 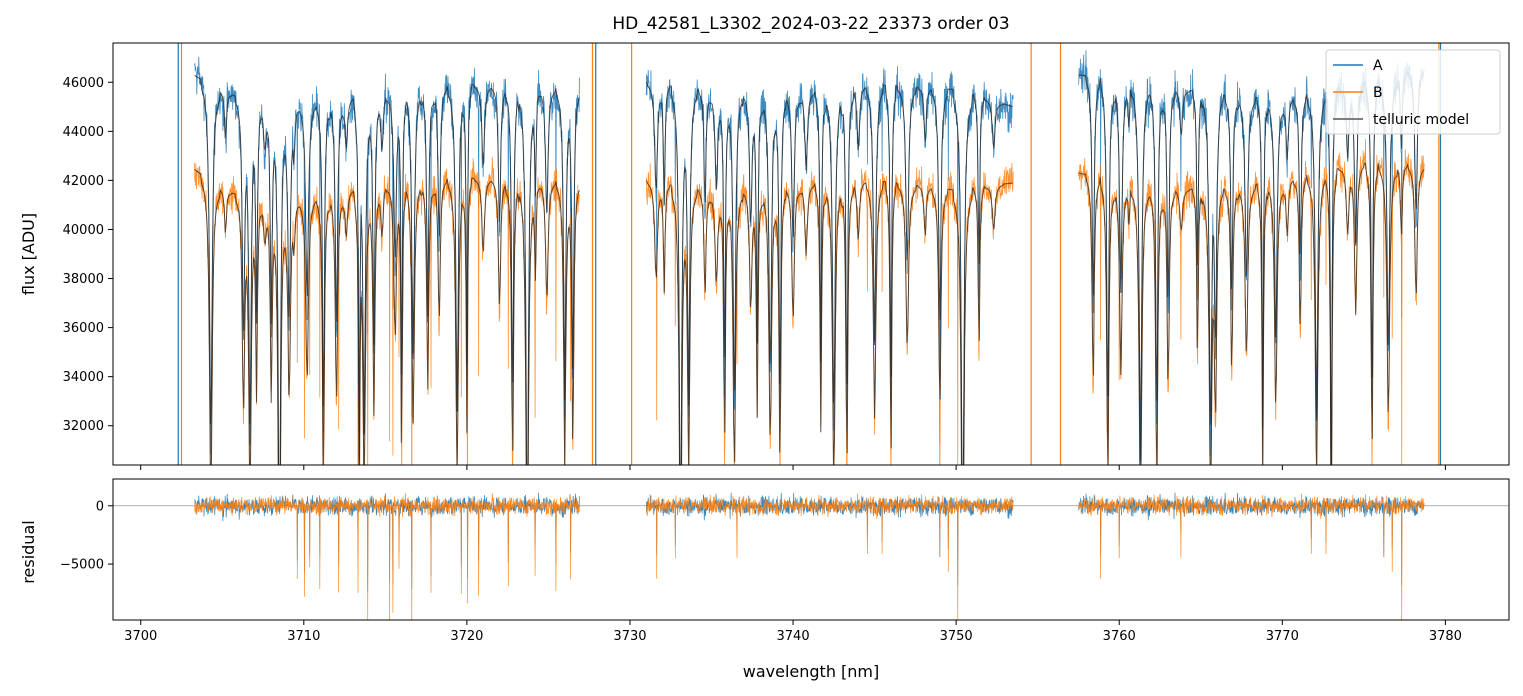 I want to click on legend-label-a: A, so click(x=1378, y=66).